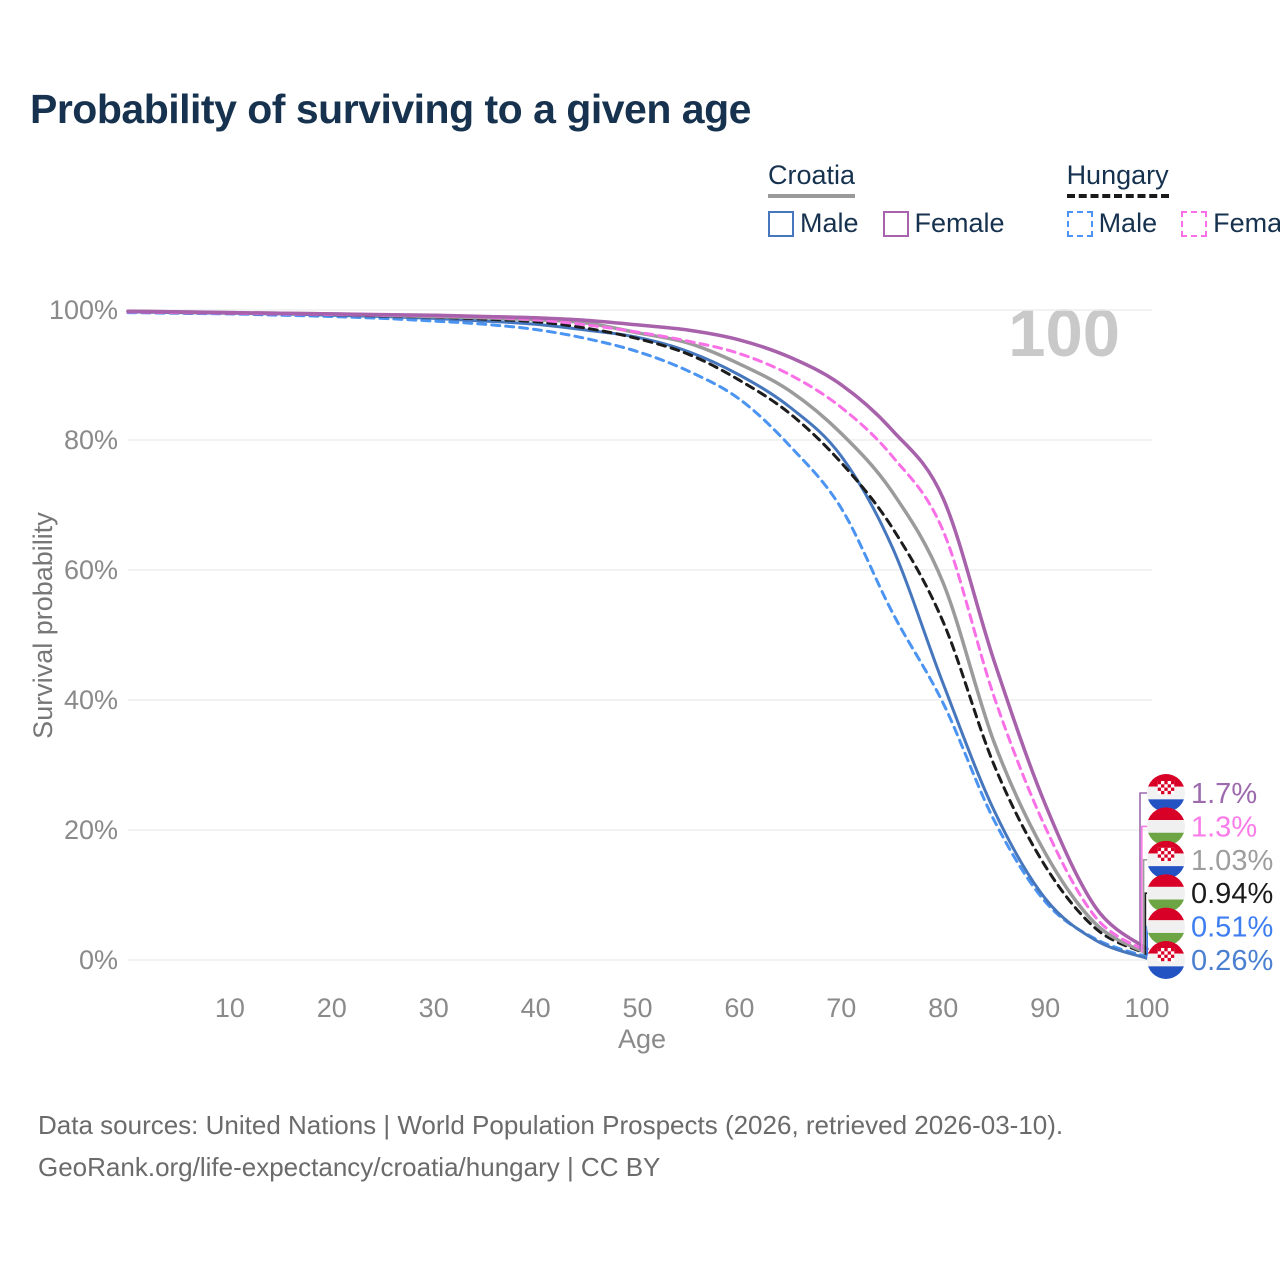 Image resolution: width=1280 pixels, height=1280 pixels. What do you see at coordinates (637, 1008) in the screenshot?
I see `x-tick-label: 50` at bounding box center [637, 1008].